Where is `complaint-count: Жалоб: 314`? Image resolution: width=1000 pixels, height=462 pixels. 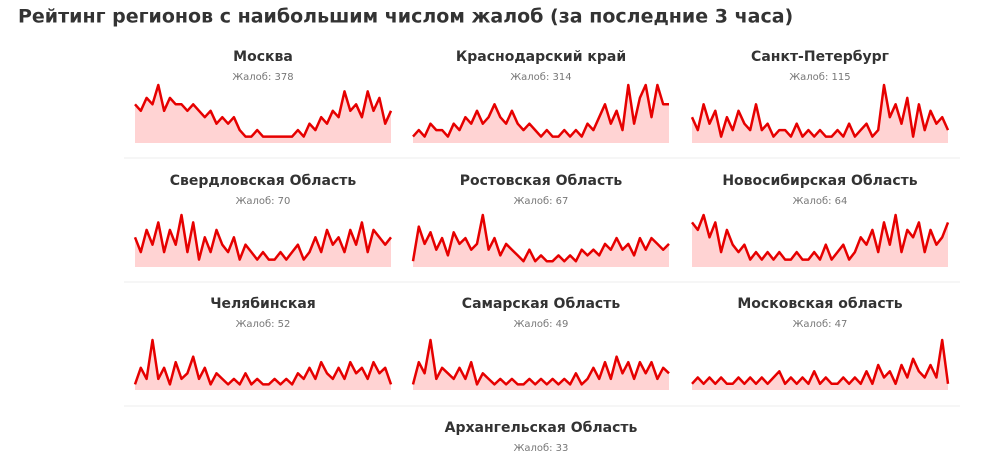
complaint-count: Жалоб: 314 is located at coordinates (540, 77).